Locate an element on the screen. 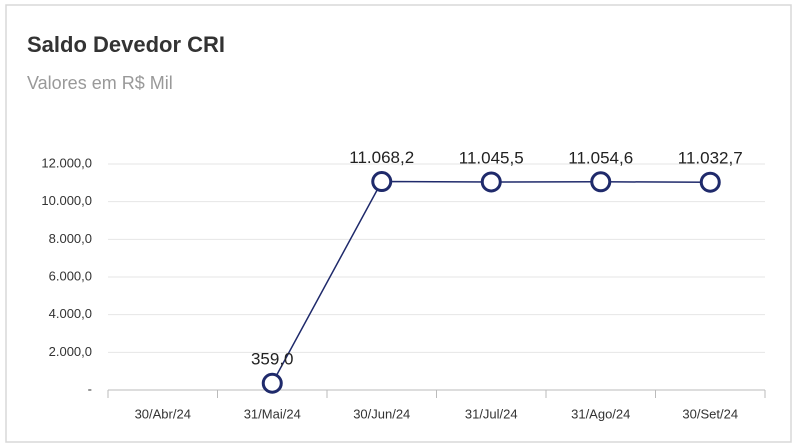  x-tick-label: 31/Ago/24 is located at coordinates (600, 413).